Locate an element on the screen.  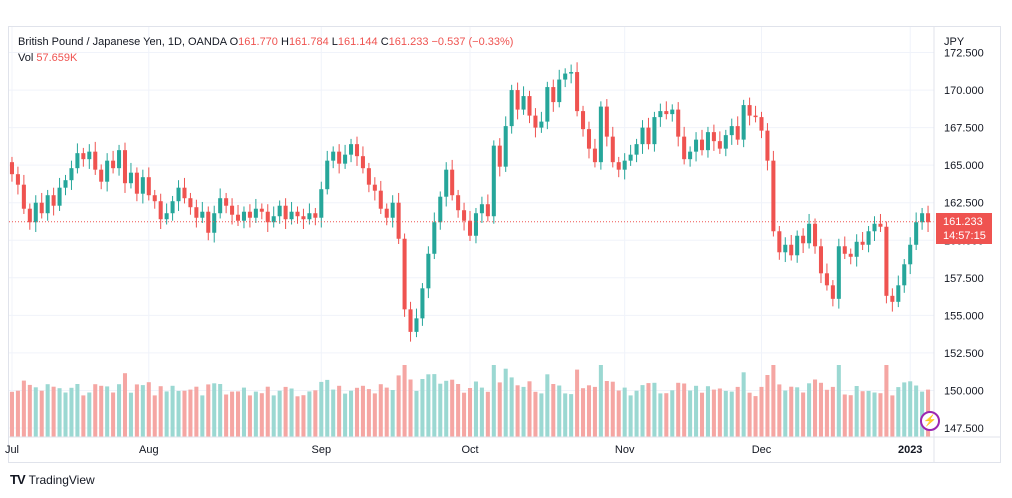
y-tick-label: 172.500 is located at coordinates (964, 54).